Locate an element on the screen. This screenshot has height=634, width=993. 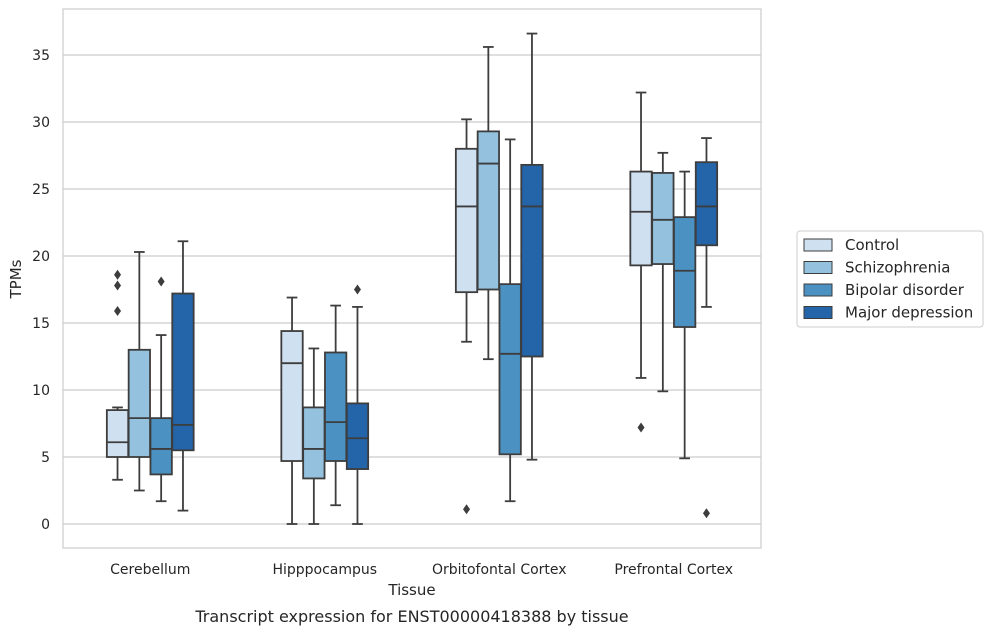
legend-frame is located at coordinates (890, 279).